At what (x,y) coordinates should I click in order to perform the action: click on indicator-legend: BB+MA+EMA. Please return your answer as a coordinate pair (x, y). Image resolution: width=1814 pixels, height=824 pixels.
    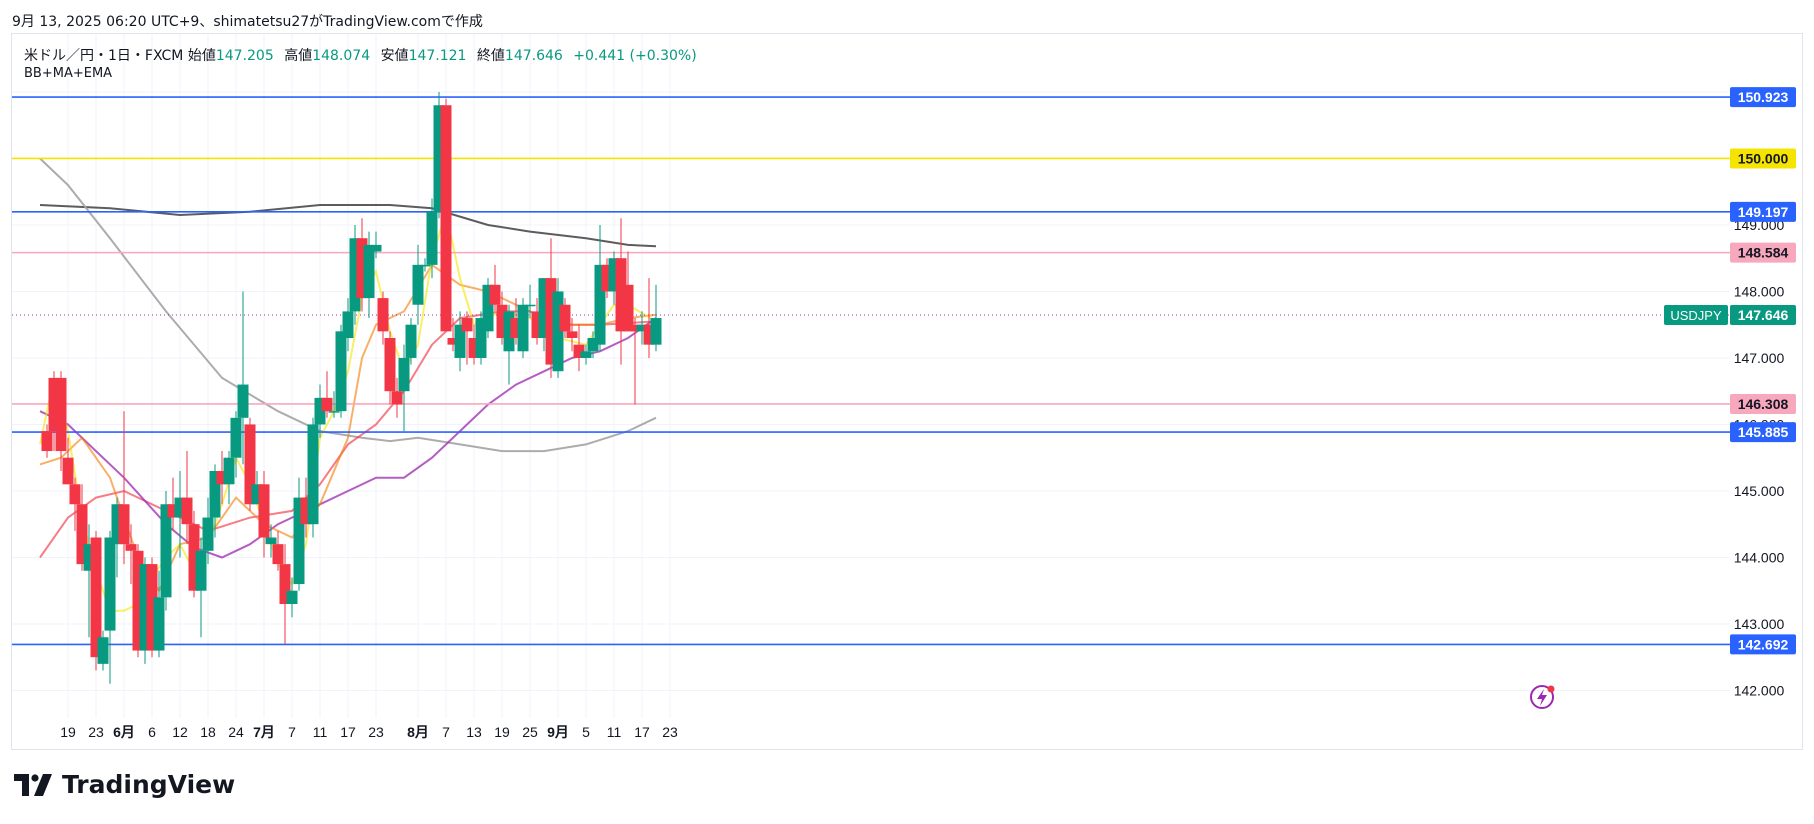
    Looking at the image, I should click on (68, 73).